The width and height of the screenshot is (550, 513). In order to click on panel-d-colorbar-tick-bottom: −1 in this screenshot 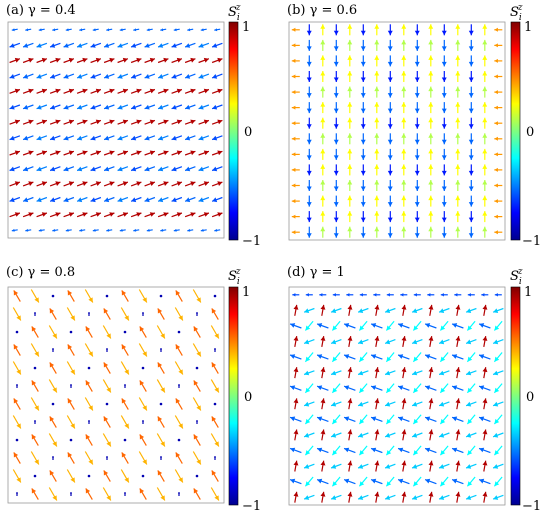, I will do `click(531, 506)`.